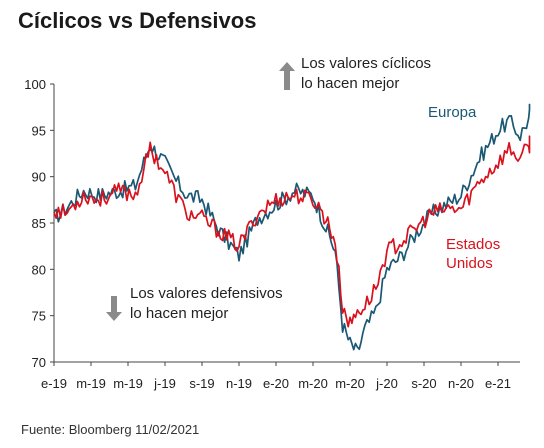 This screenshot has width=544, height=448. Describe the element at coordinates (473, 244) in the screenshot. I see `series-label-eeuu-line1: Estados` at that location.